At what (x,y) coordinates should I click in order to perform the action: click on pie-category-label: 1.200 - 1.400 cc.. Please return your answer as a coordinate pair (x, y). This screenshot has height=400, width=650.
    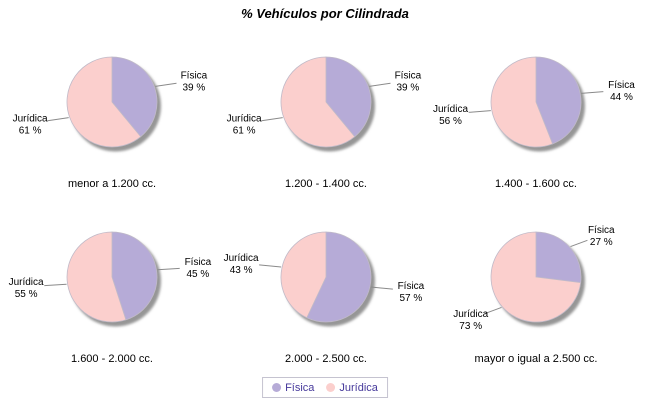
    Looking at the image, I should click on (326, 184).